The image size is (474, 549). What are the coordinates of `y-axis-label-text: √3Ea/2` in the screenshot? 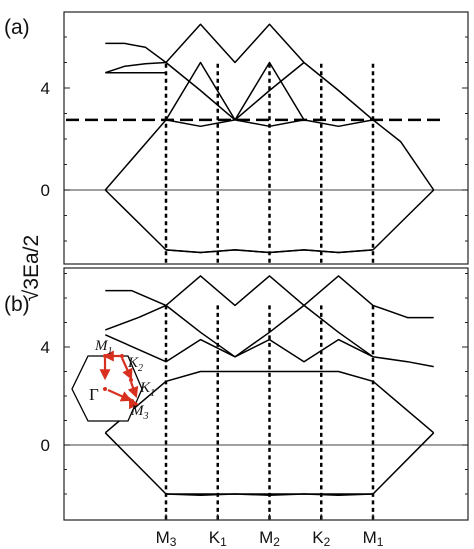 It's located at (31, 268).